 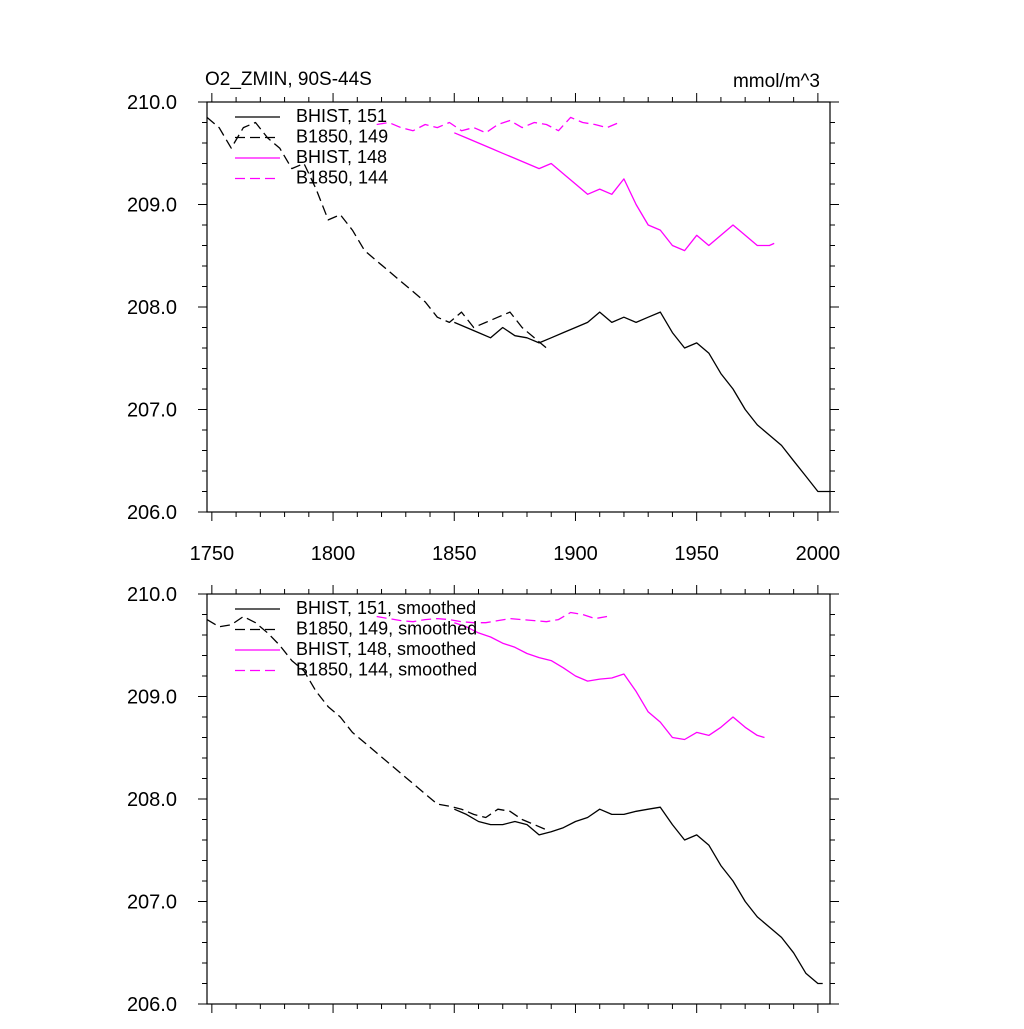 What do you see at coordinates (288, 79) in the screenshot?
I see `title-left: O2_ZMIN, 90S-44S` at bounding box center [288, 79].